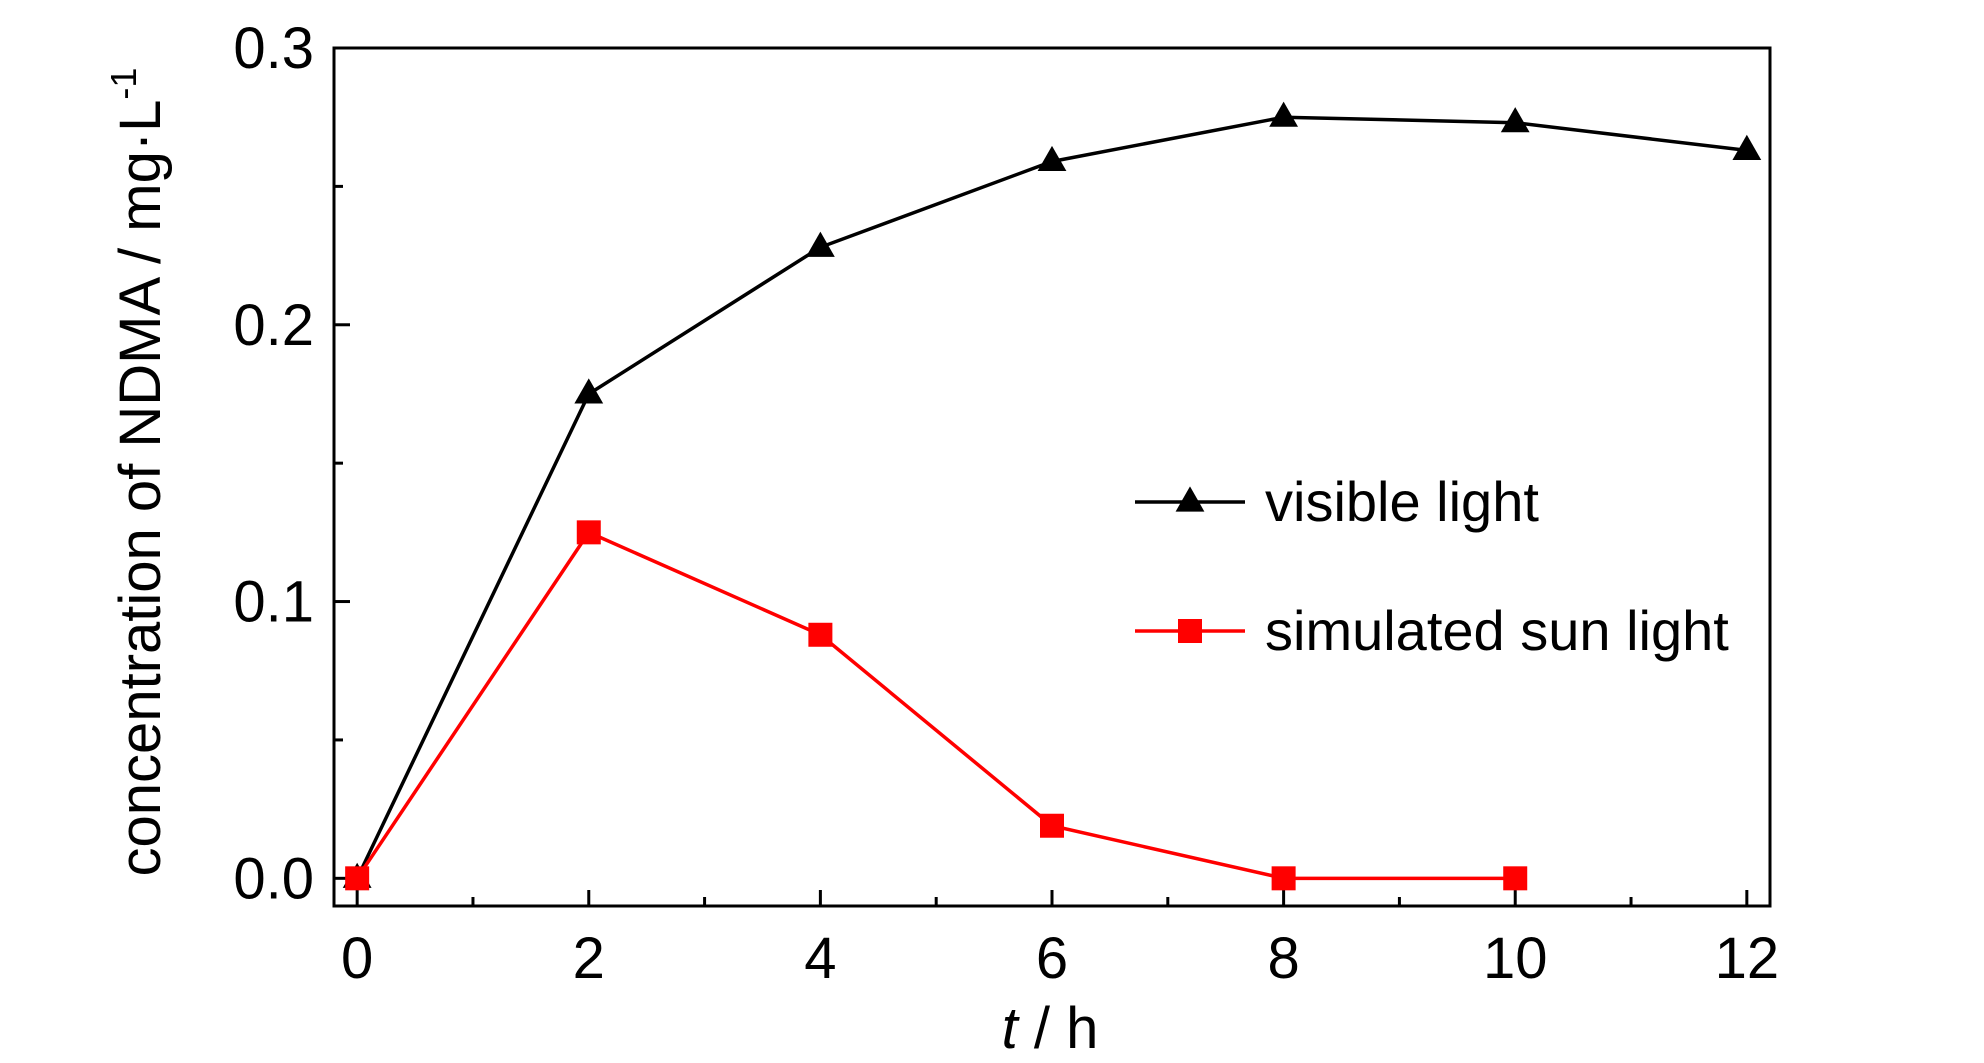 The image size is (1984, 1063). What do you see at coordinates (123, 84) in the screenshot?
I see `y-axis-title-superscript: -1` at bounding box center [123, 84].